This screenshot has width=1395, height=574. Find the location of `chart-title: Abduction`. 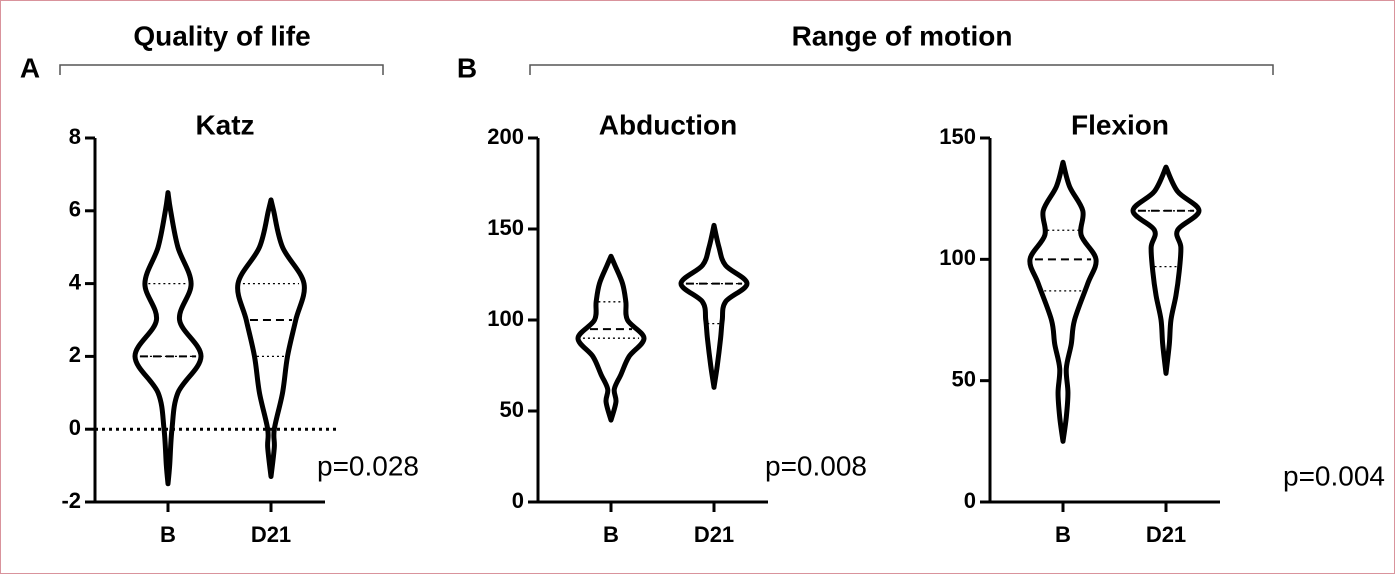

chart-title: Abduction is located at coordinates (668, 124).